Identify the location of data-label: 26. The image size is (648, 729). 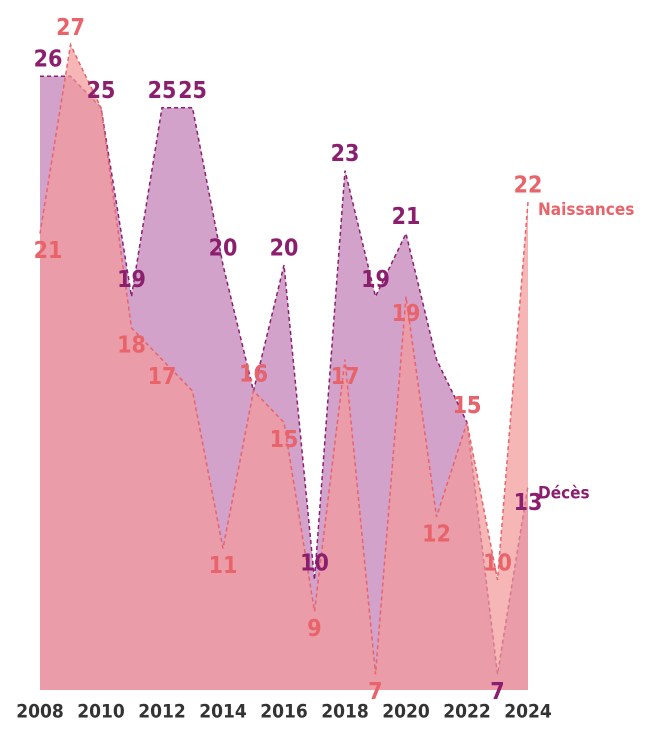
(48, 60).